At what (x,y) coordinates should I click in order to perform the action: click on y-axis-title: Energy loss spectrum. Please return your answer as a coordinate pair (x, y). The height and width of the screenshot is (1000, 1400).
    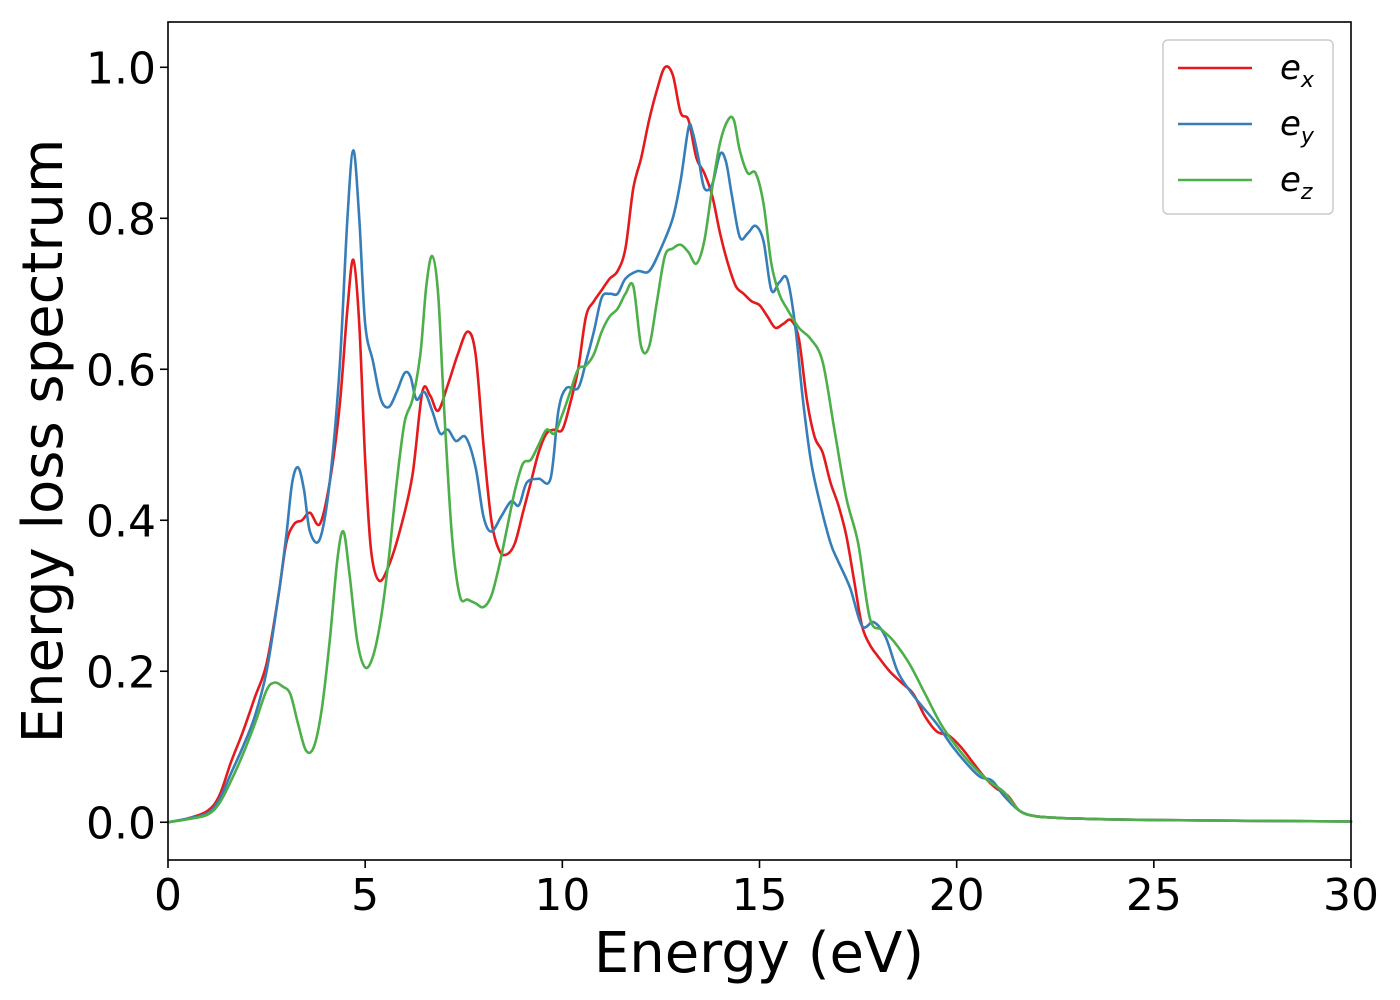
    Looking at the image, I should click on (43, 441).